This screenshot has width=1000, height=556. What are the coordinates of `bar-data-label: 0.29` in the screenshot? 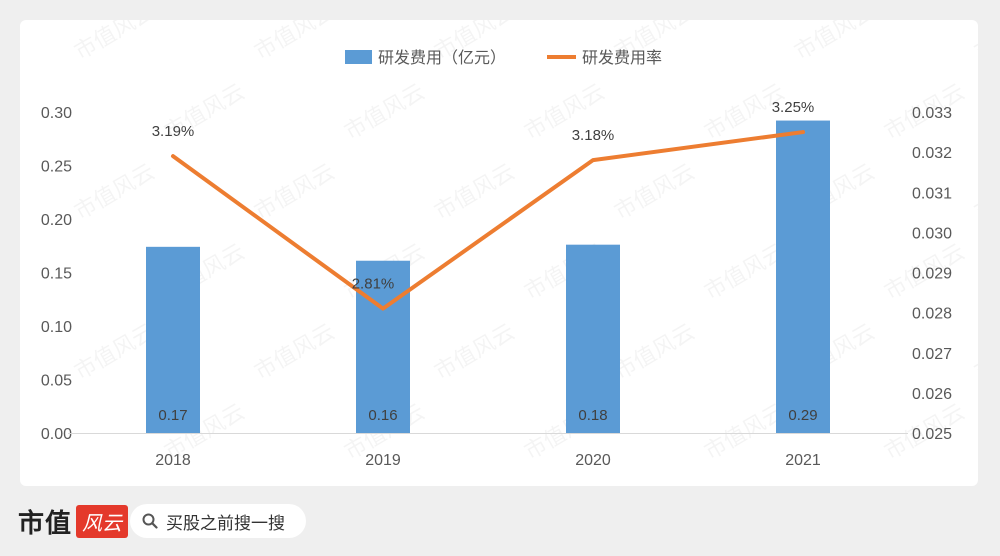 It's located at (802, 415).